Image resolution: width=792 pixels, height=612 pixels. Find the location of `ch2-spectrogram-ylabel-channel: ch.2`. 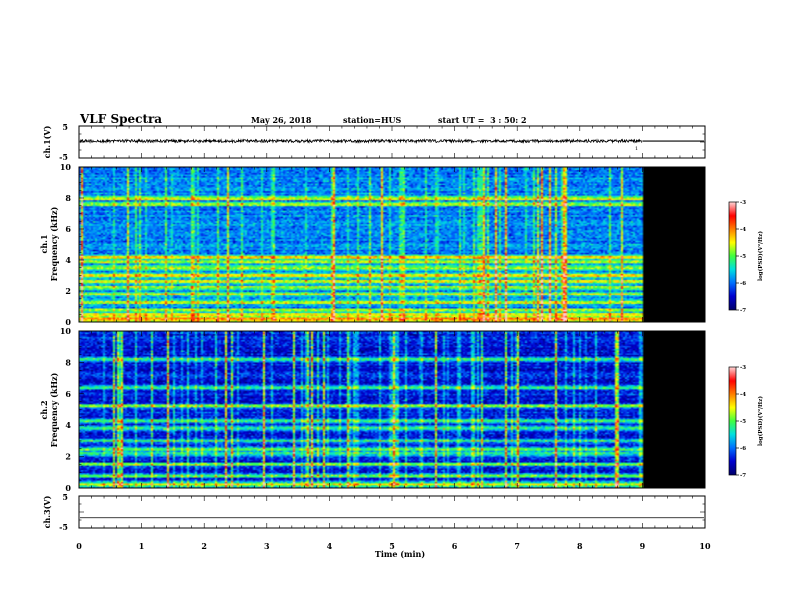

ch2-spectrogram-ylabel-channel: ch.2 is located at coordinates (44, 409).